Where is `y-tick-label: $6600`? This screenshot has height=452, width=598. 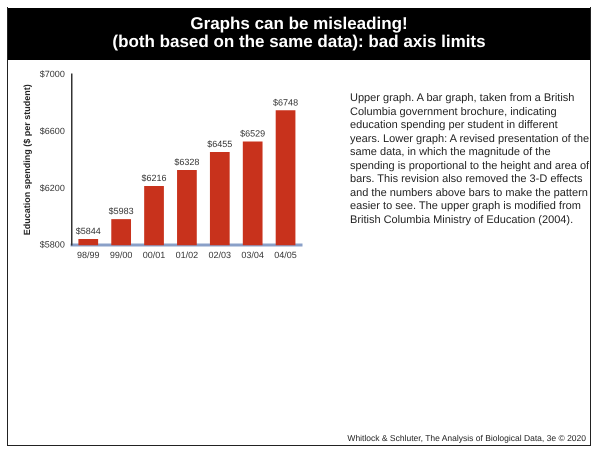
y-tick-label: $6600 is located at coordinates (52, 131).